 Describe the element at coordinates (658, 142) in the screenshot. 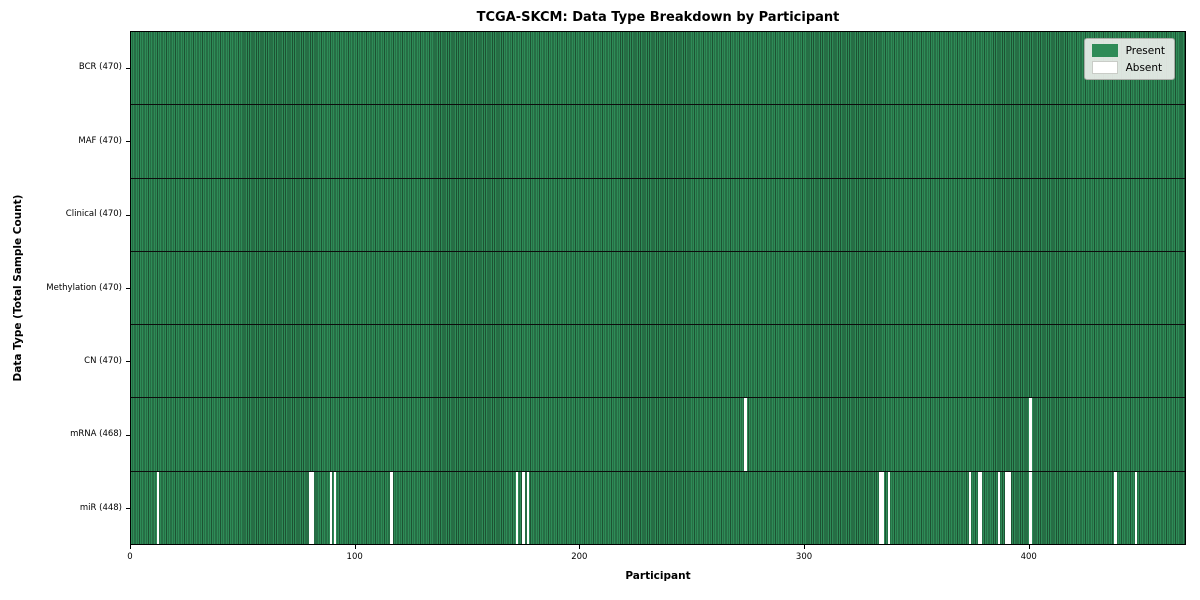

I see `heatmap-row-maf` at that location.